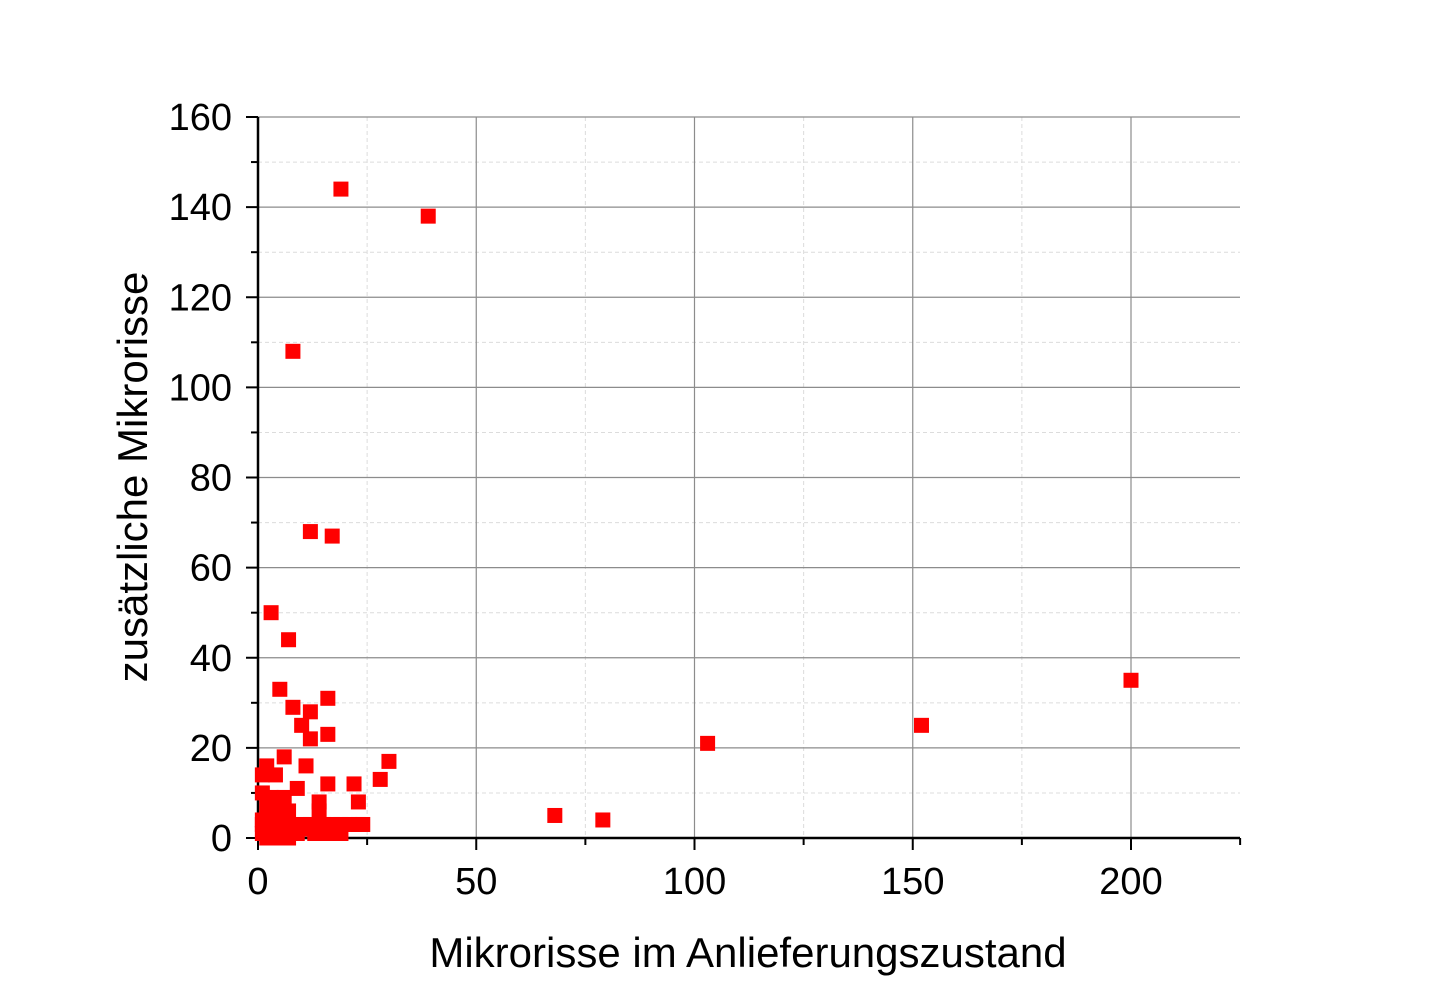 Image resolution: width=1440 pixels, height=1005 pixels. Describe the element at coordinates (211, 659) in the screenshot. I see `y-tick-label: 40` at that location.